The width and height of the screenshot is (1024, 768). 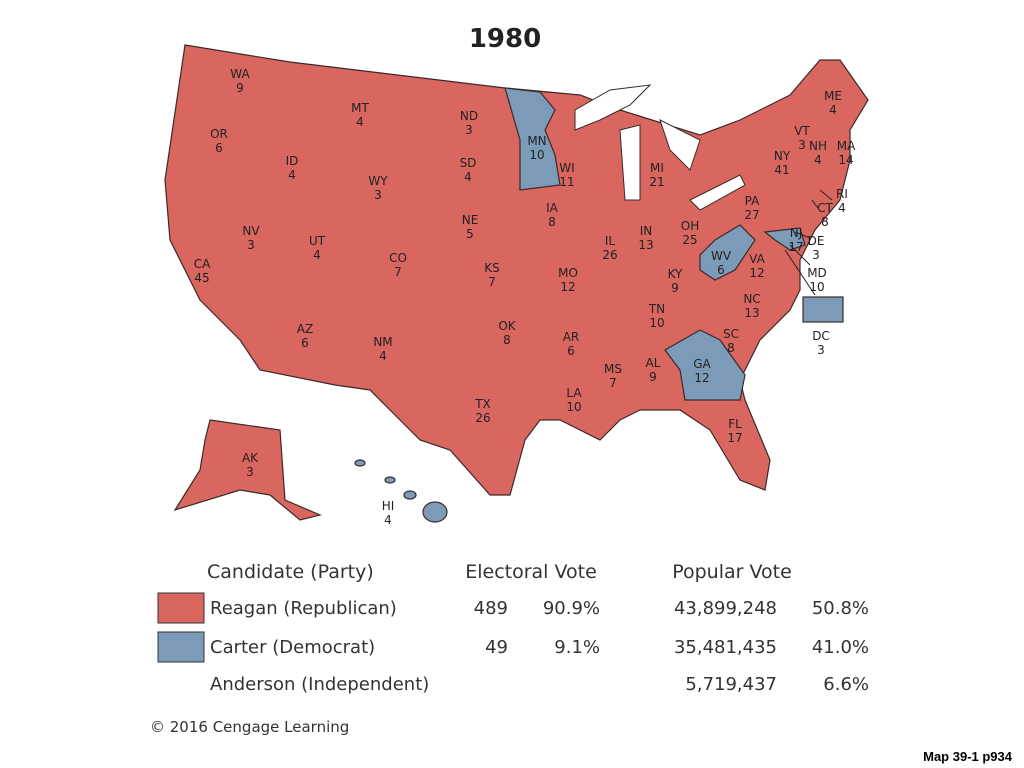 What do you see at coordinates (181, 647) in the screenshot?
I see `legend-swatch` at bounding box center [181, 647].